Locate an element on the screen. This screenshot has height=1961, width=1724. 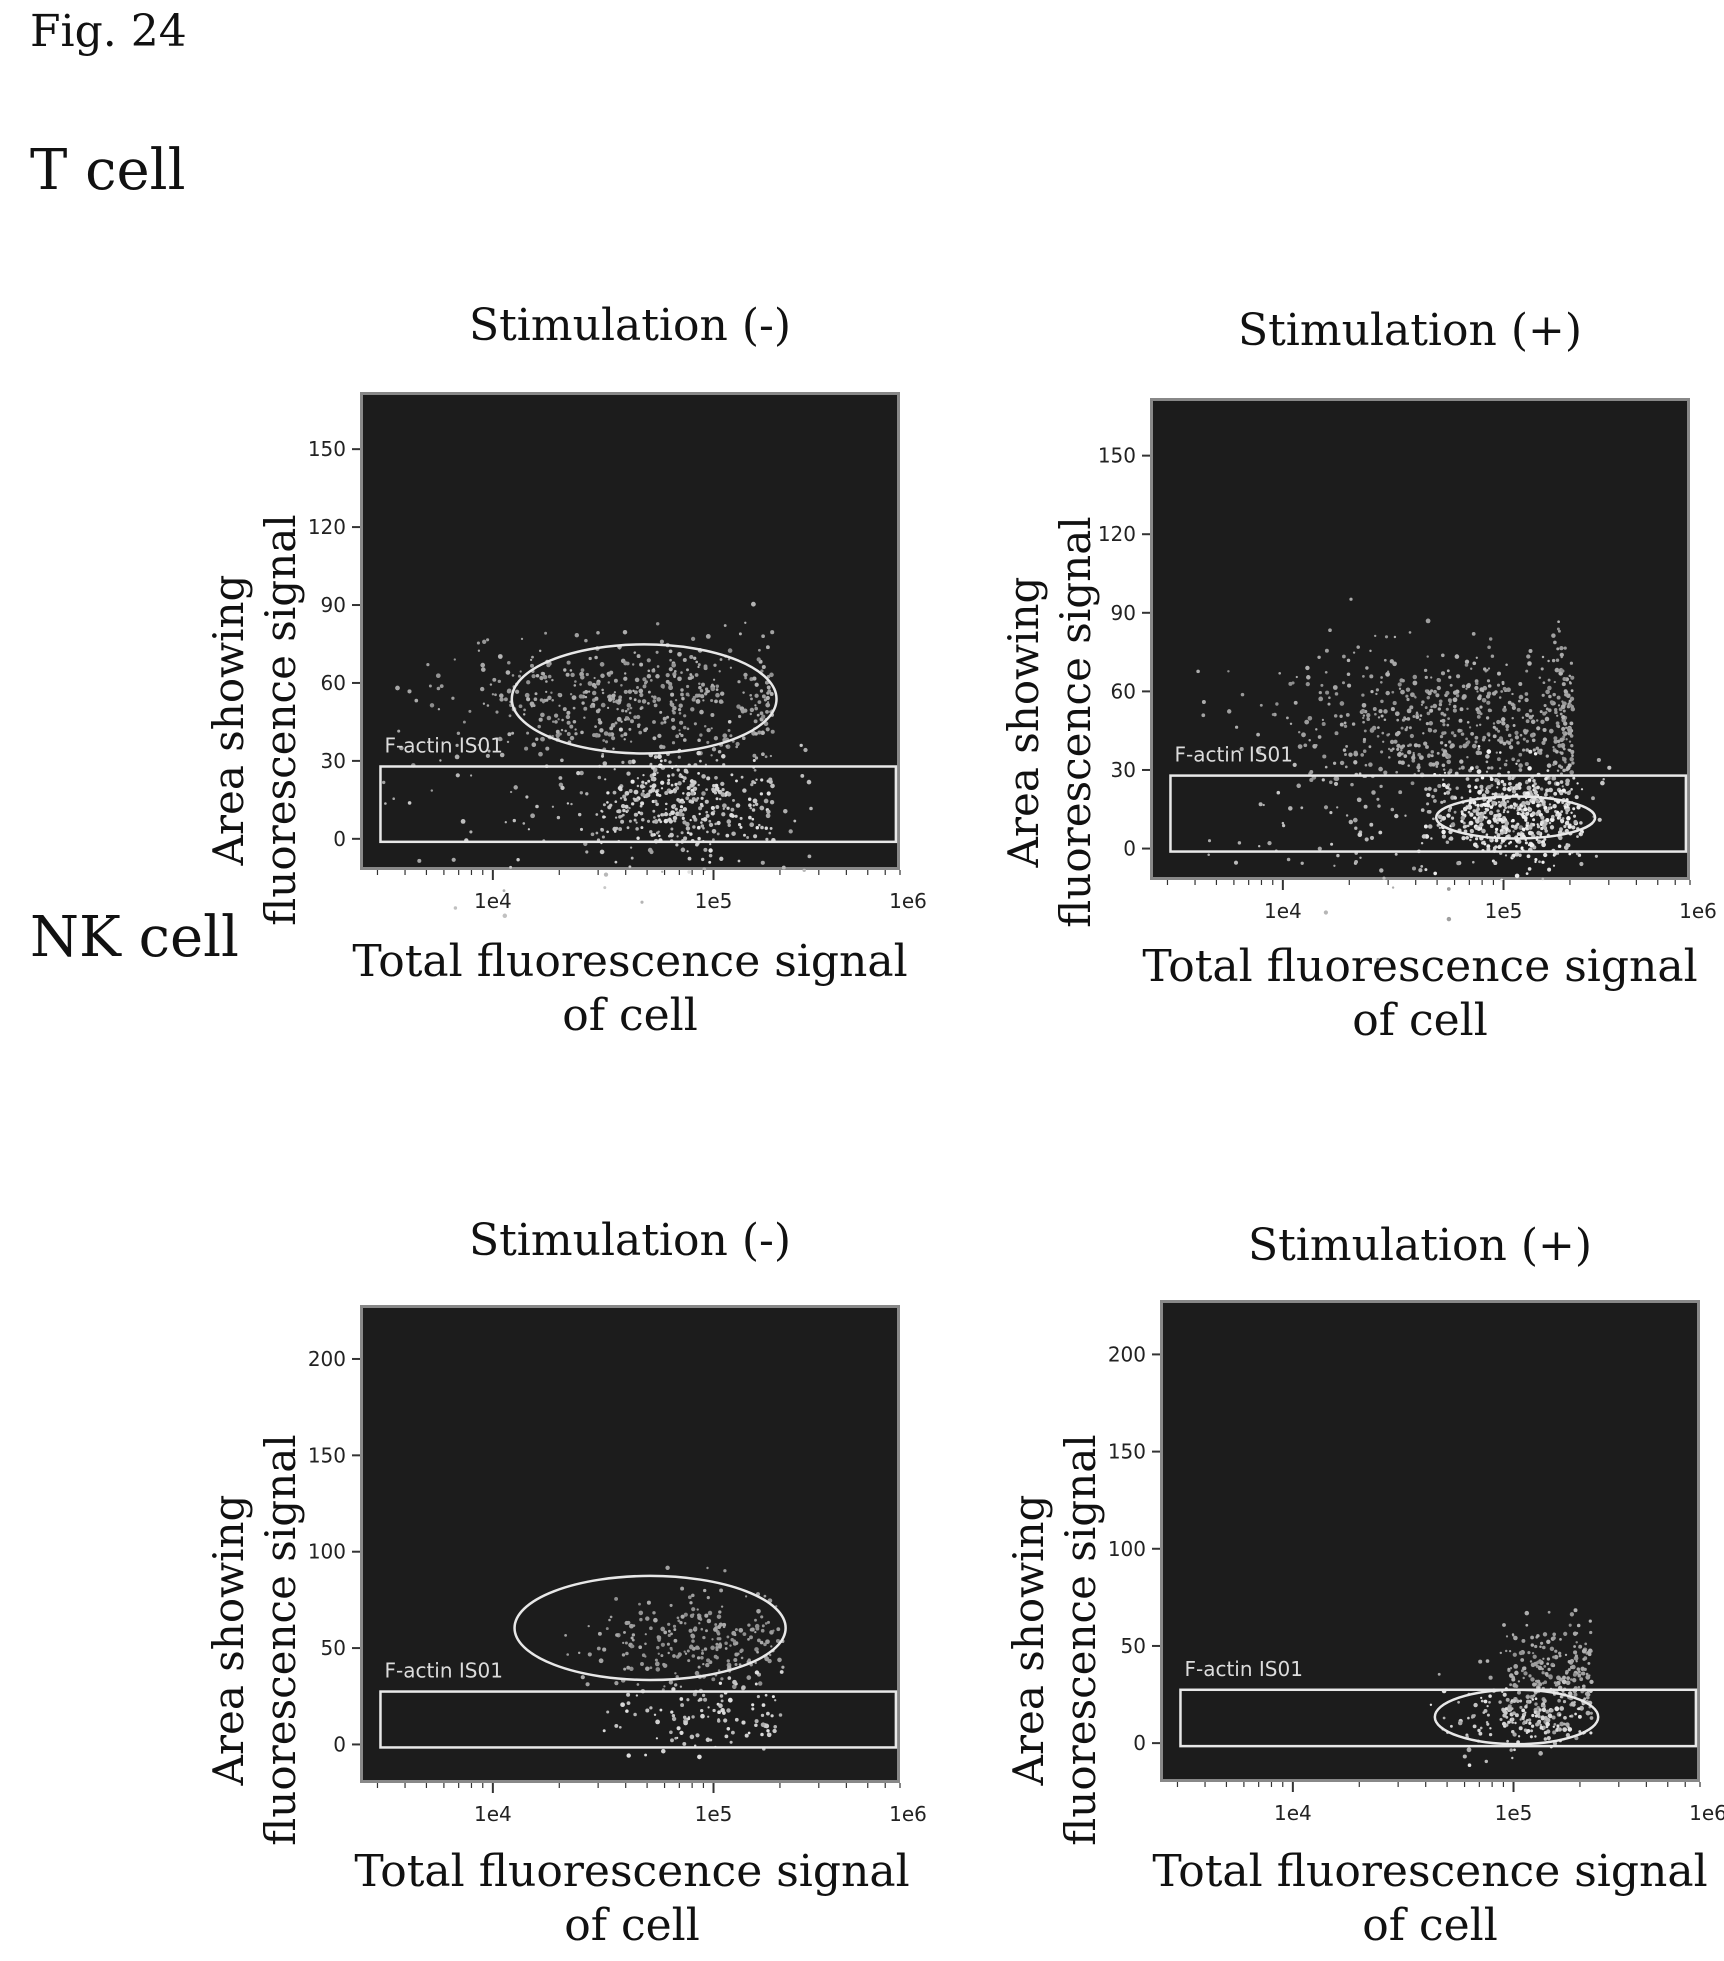
figure-label: Fig. 24 is located at coordinates (108, 31).